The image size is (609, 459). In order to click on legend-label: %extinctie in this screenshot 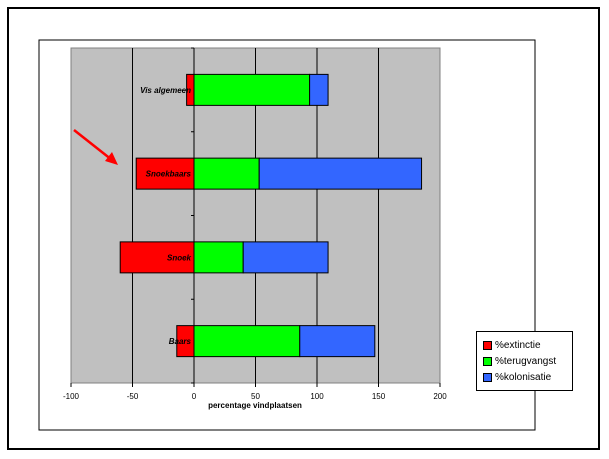, I will do `click(518, 345)`.